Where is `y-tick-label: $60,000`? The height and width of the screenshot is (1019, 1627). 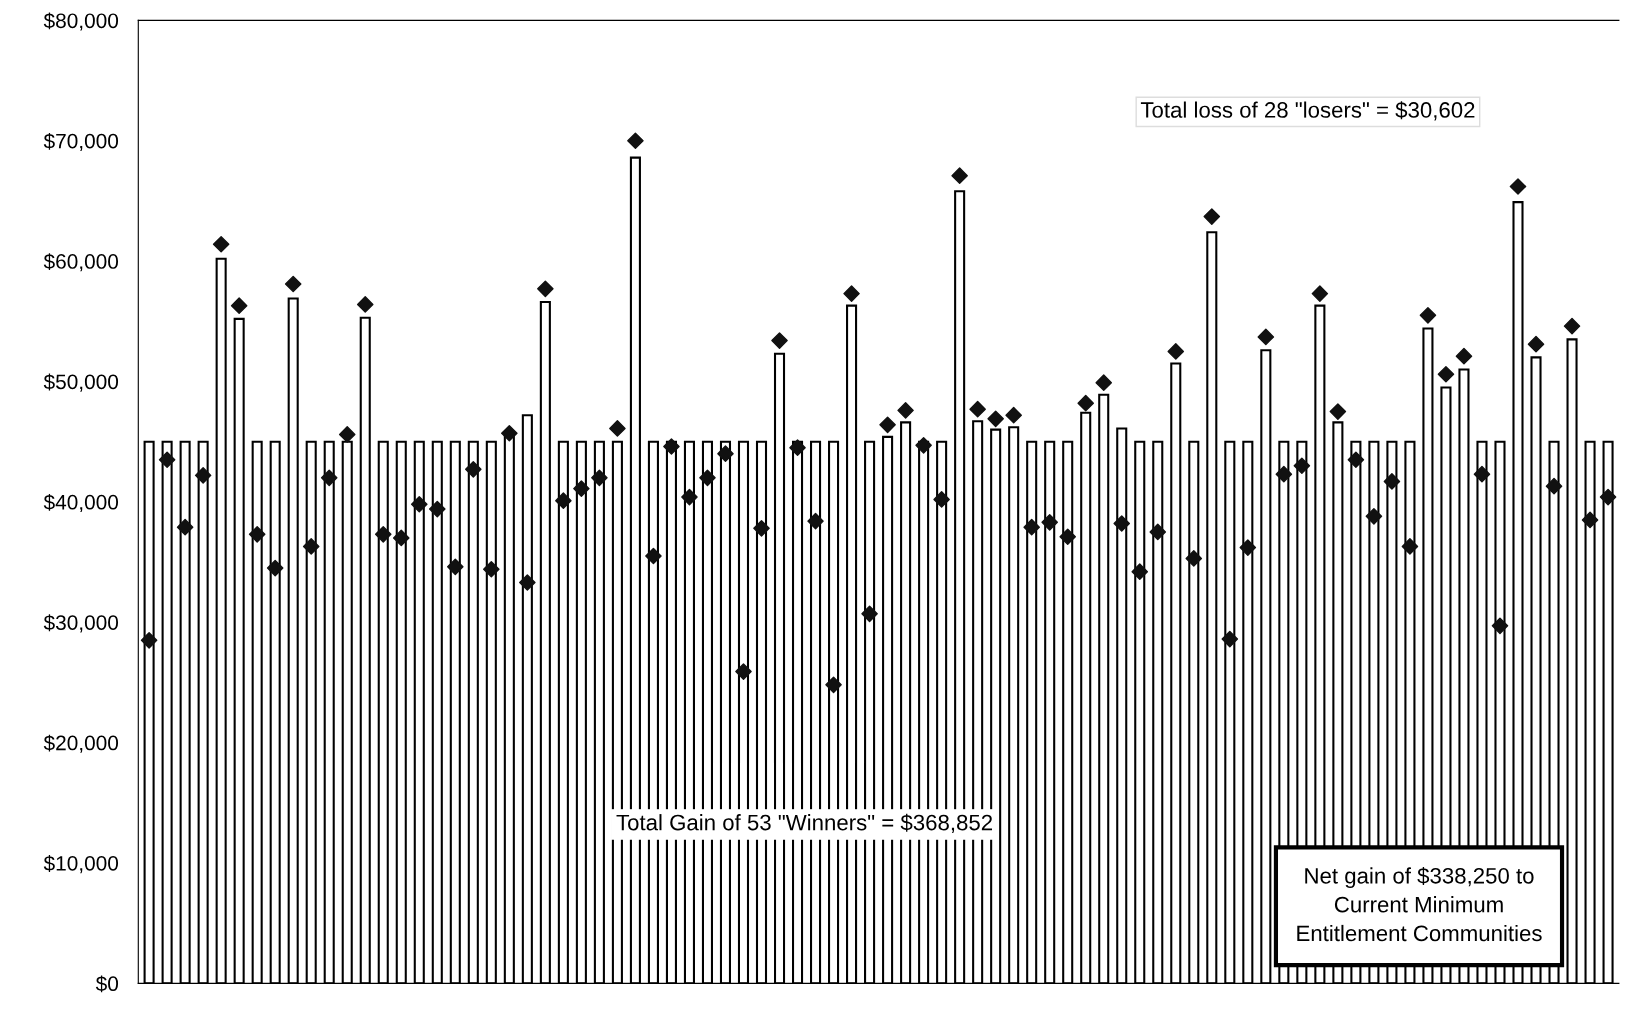 y-tick-label: $60,000 is located at coordinates (81, 262).